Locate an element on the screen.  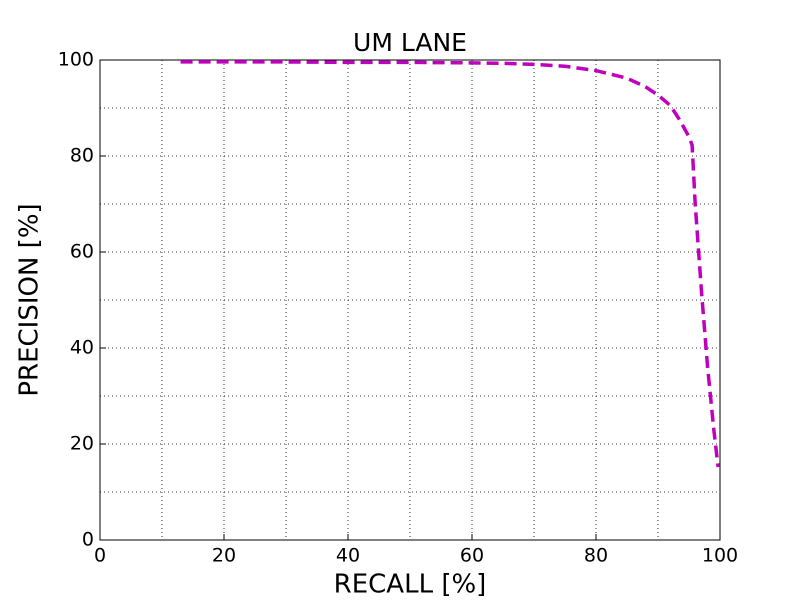
y-axis-label: PRECISION [%] is located at coordinates (30, 299).